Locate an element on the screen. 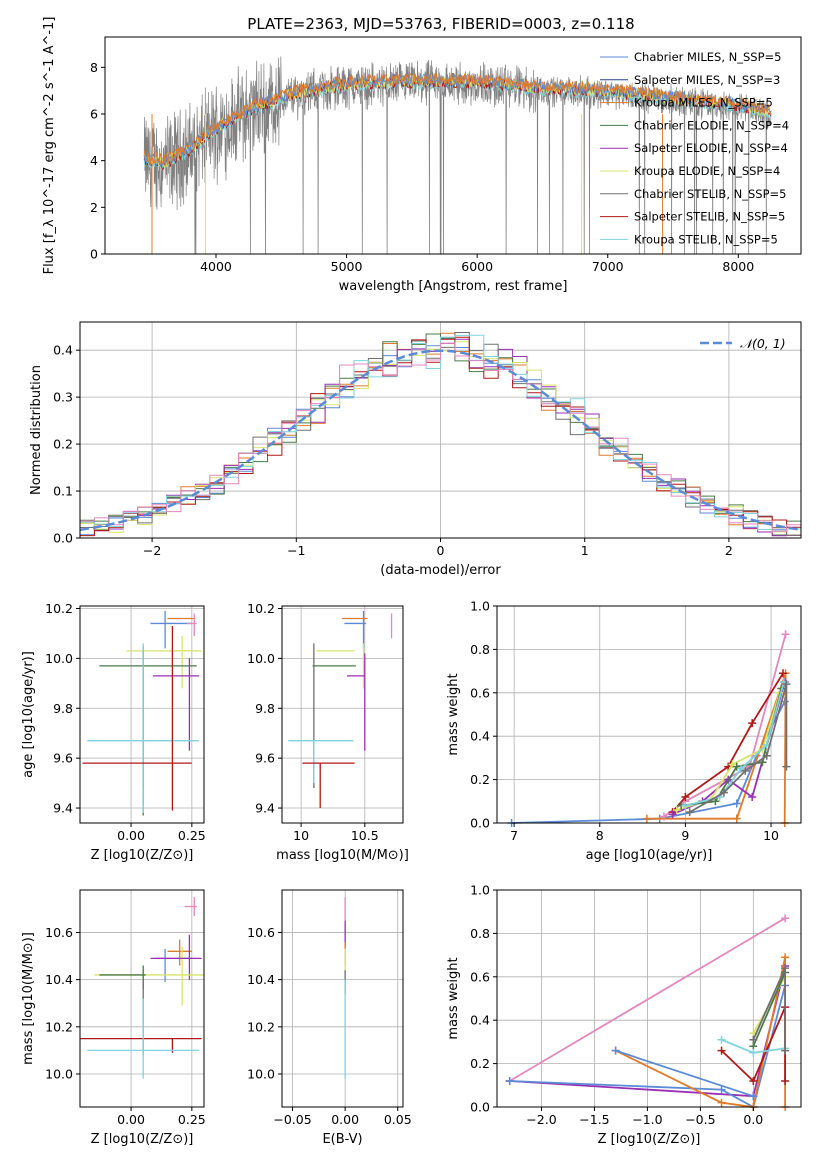 The height and width of the screenshot is (1170, 819). y-axis-label: Normed distribution is located at coordinates (36, 430).